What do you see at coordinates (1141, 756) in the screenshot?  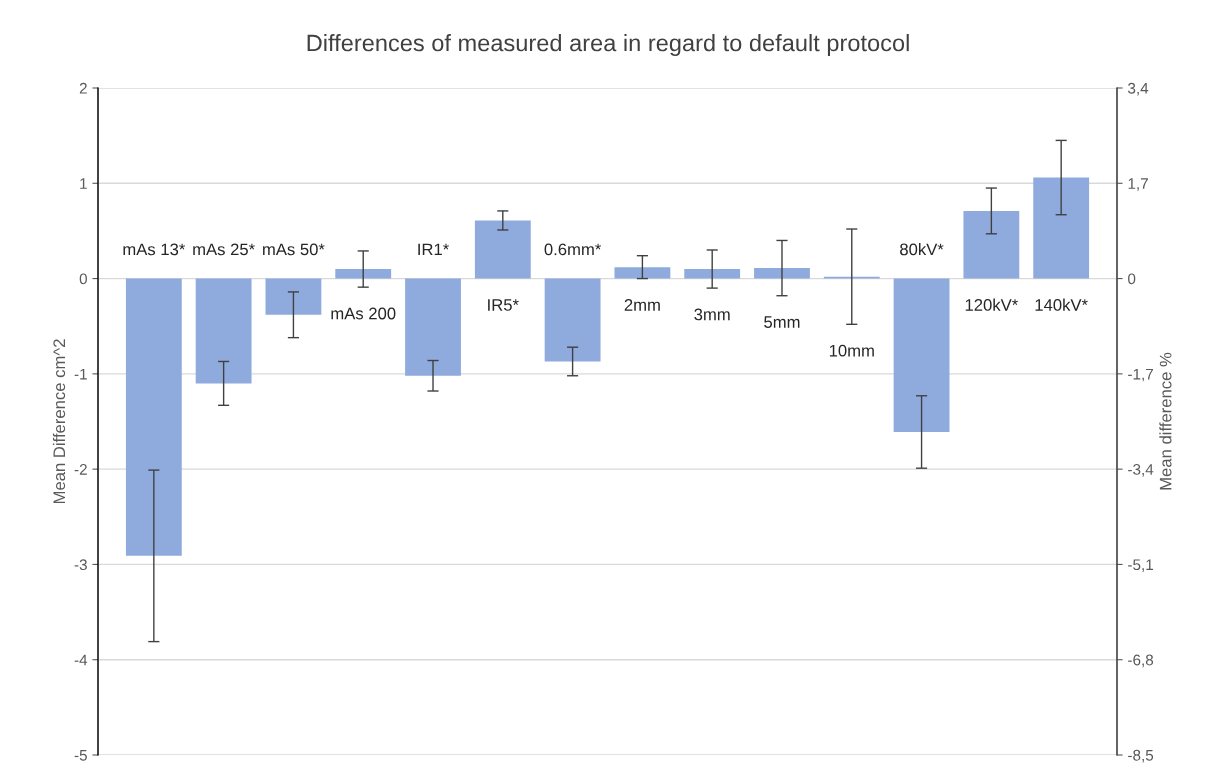 I see `y2-tick-label: -8,5` at bounding box center [1141, 756].